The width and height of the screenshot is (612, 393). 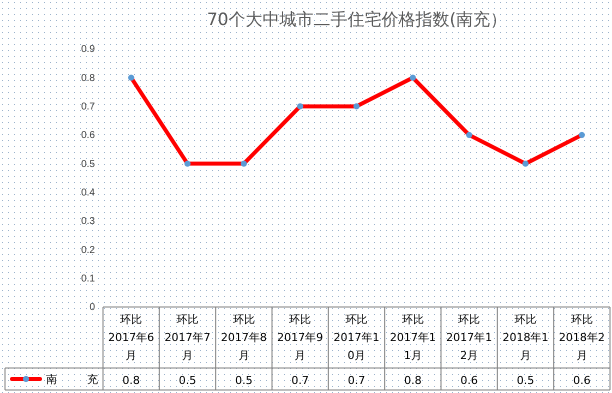 I want to click on x-tick-label: 环比 2017年9月, so click(x=300, y=337).